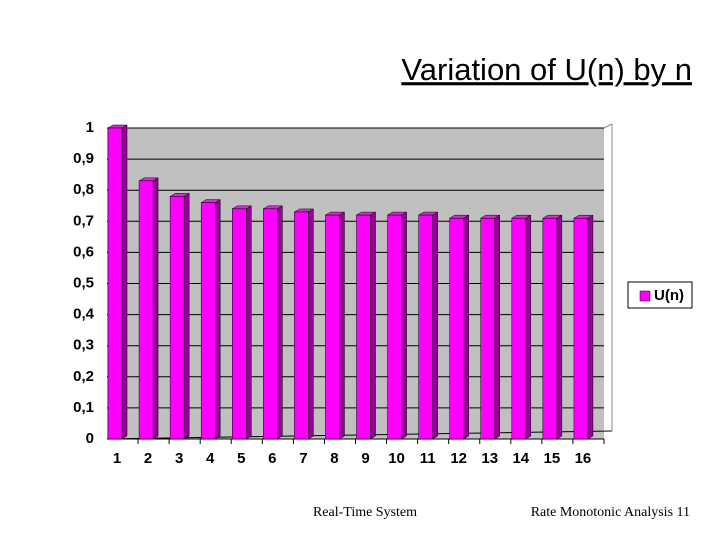  Describe the element at coordinates (241, 458) in the screenshot. I see `x-tick-label: 5` at that location.